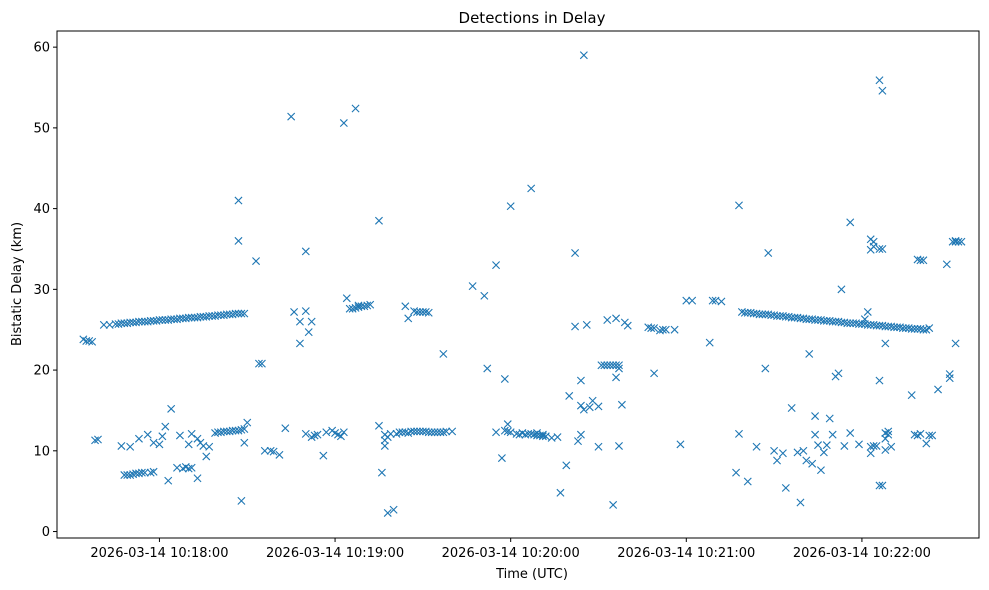 The image size is (989, 590). Describe the element at coordinates (41, 128) in the screenshot. I see `y-tick-label: 50` at that location.